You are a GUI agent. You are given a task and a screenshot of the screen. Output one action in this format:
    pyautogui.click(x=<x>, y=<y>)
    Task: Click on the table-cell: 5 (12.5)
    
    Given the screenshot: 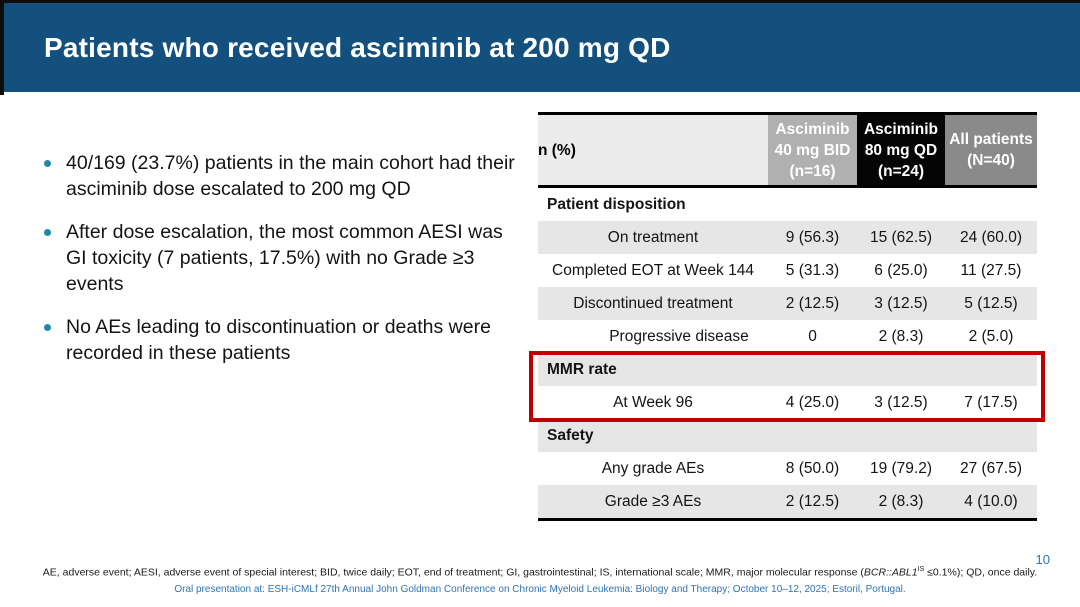 What is the action you would take?
    pyautogui.click(x=991, y=303)
    